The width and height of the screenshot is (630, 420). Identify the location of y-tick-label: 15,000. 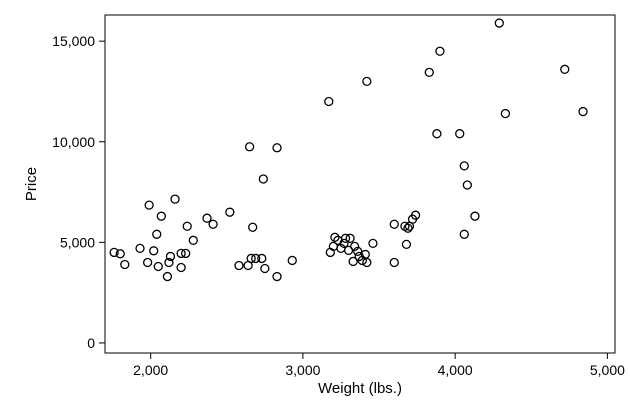
(73, 41).